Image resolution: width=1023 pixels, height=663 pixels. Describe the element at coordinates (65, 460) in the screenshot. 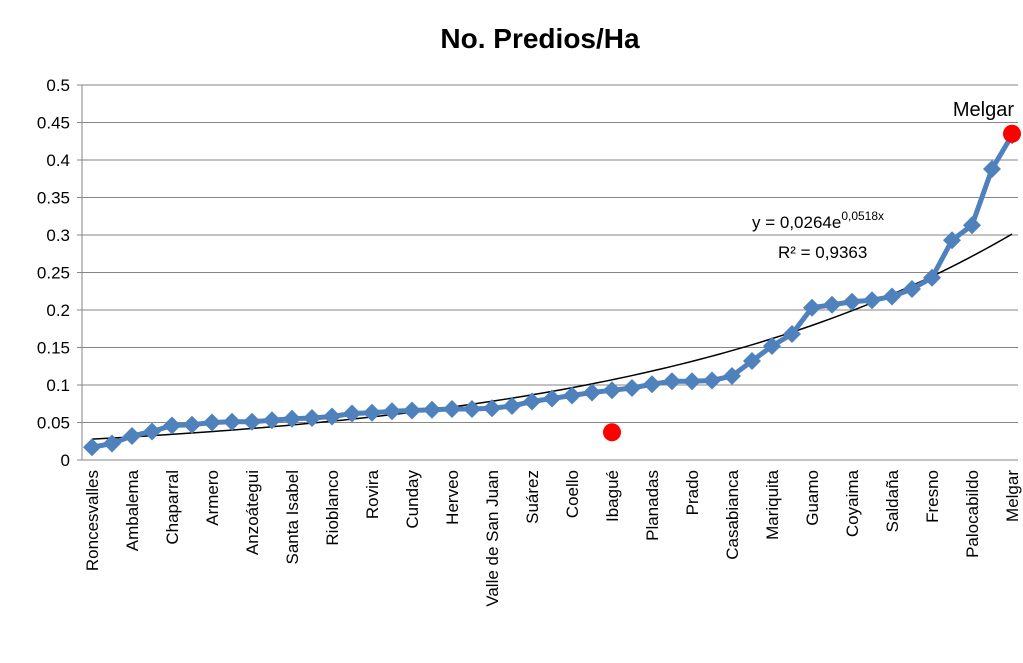

I see `y-tick-label: 0` at that location.